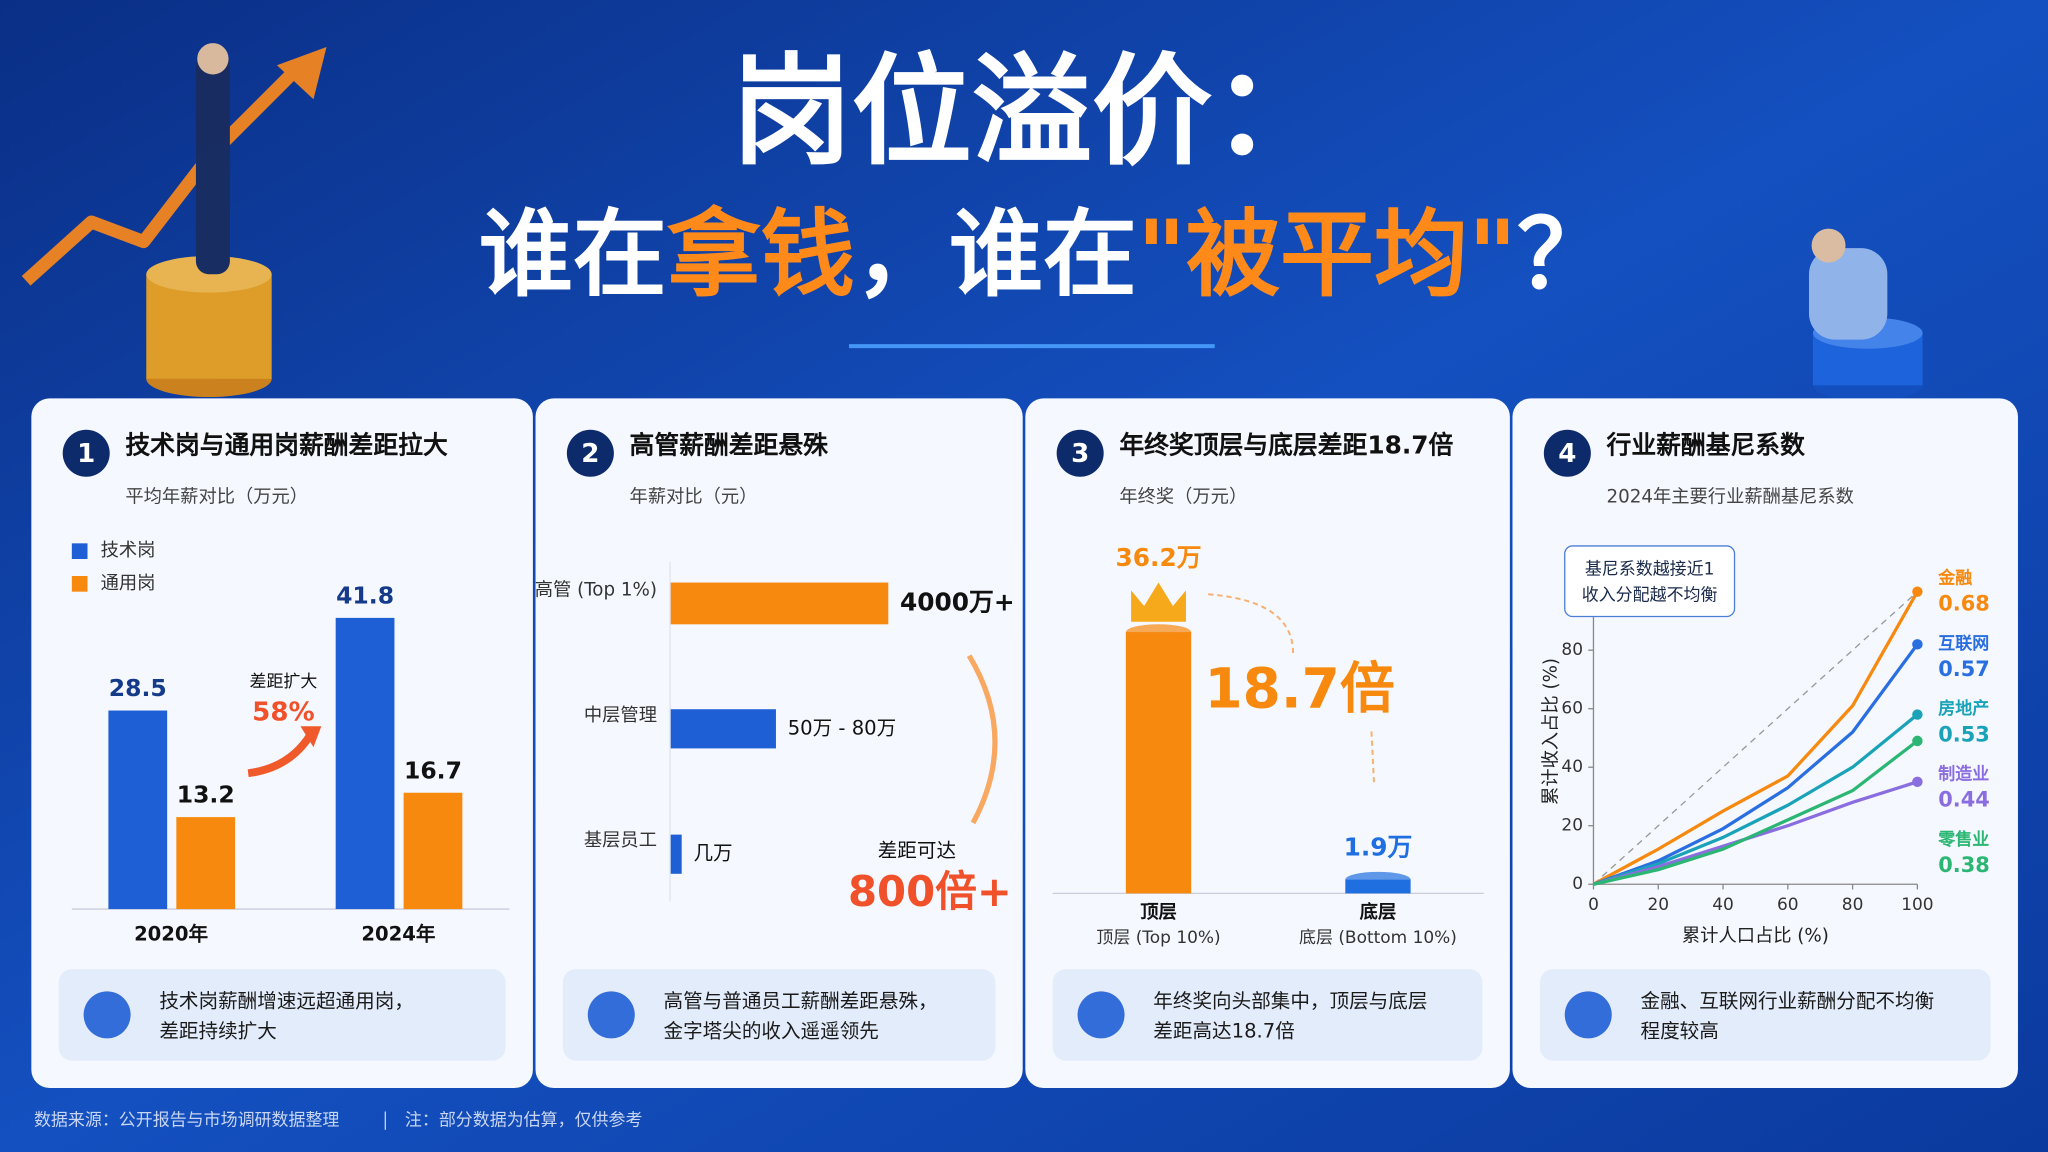  Describe the element at coordinates (930, 891) in the screenshot. I see `annotation-value: 800倍+` at that location.